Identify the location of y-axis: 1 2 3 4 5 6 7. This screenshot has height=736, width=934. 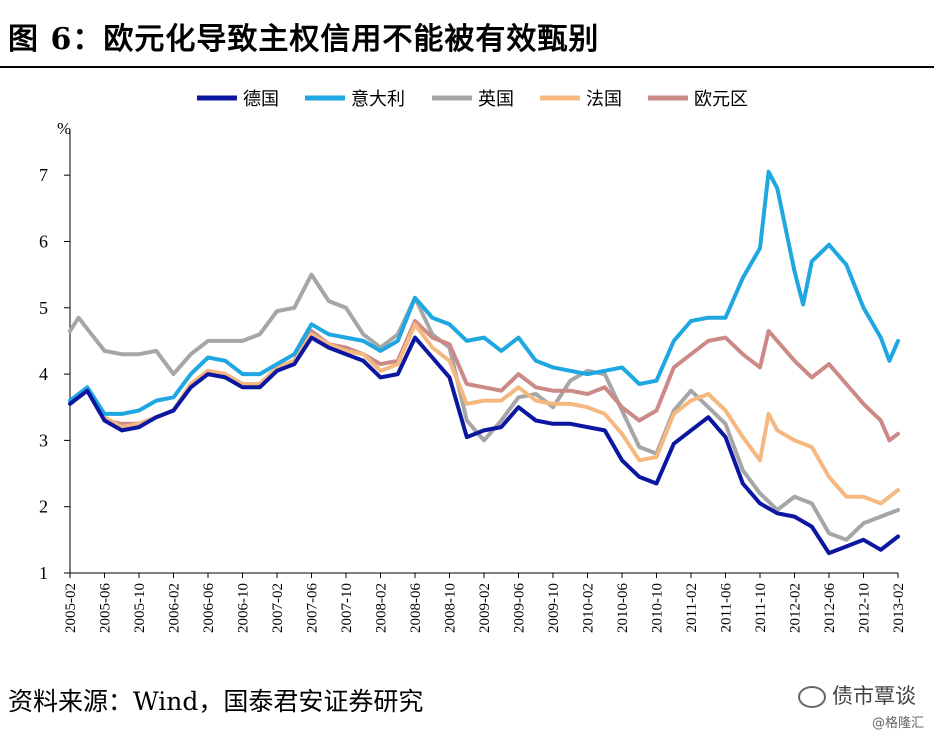
(55, 357).